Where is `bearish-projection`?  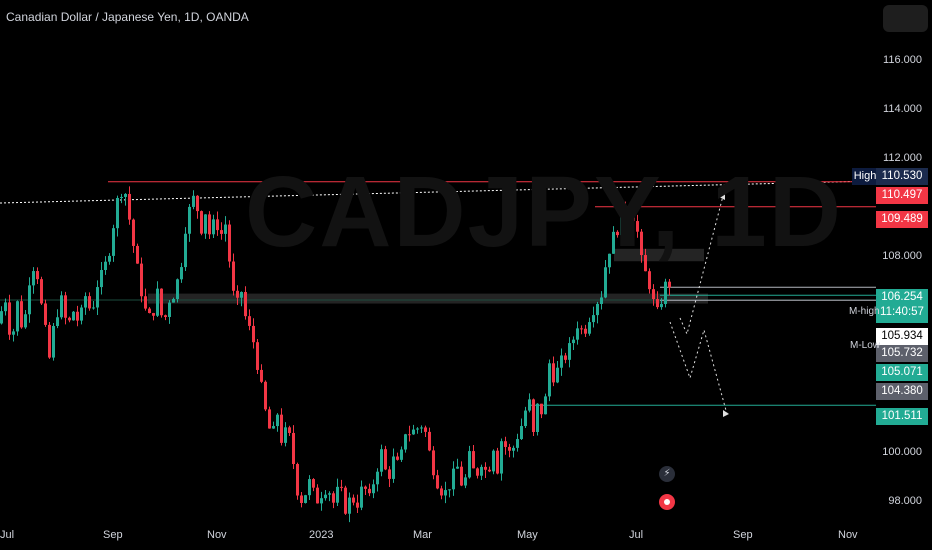 bearish-projection is located at coordinates (698, 368).